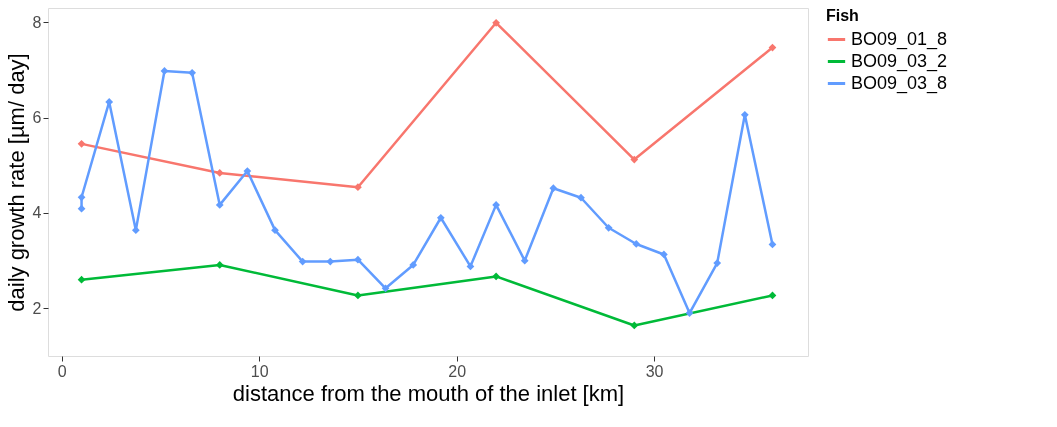 This screenshot has width=1057, height=427. Describe the element at coordinates (62, 371) in the screenshot. I see `x-tick-label: 0` at that location.